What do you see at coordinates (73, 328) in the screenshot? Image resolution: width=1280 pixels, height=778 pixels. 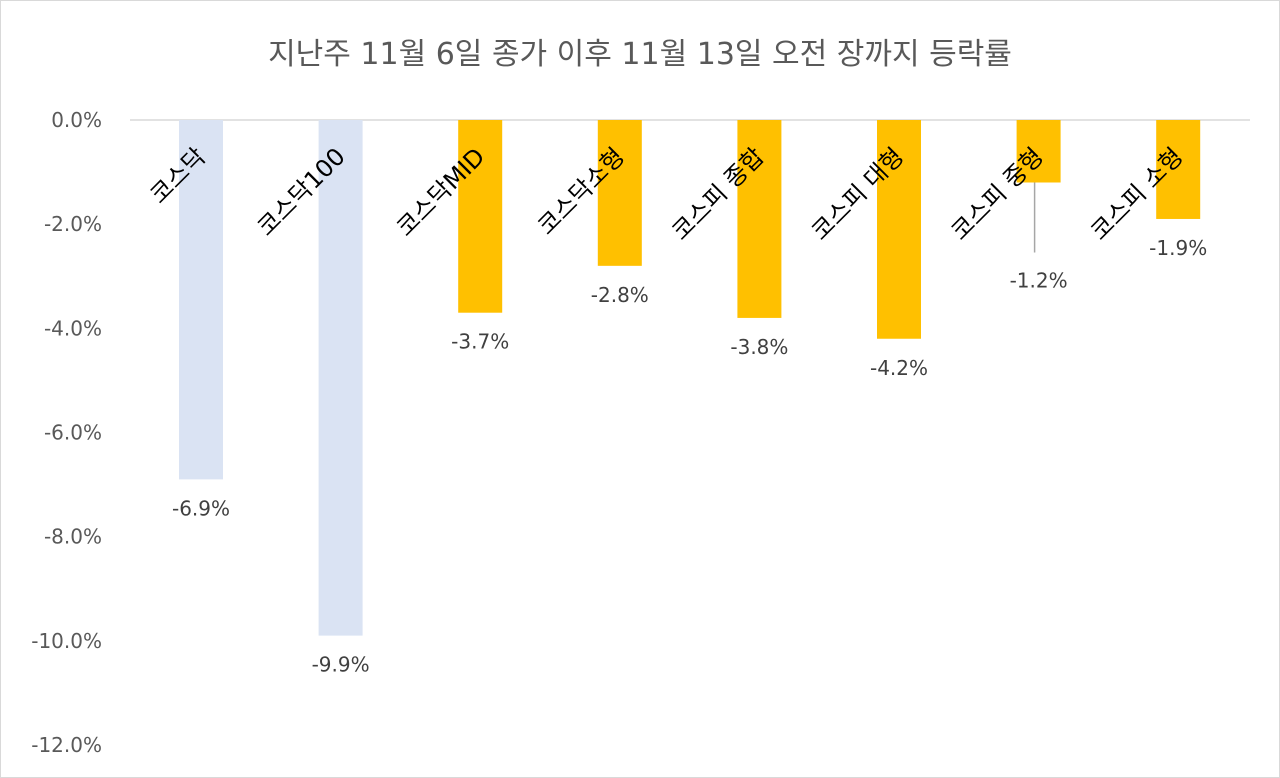 I see `y-tick-label: -4.0%` at bounding box center [73, 328].